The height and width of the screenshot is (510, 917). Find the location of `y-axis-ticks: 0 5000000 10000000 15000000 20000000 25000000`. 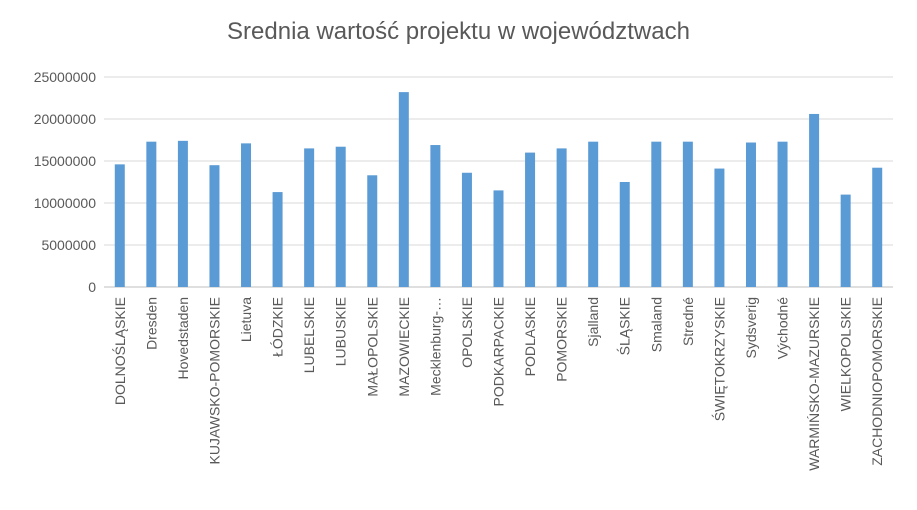

y-axis-ticks: 0 5000000 10000000 15000000 20000000 25000000 is located at coordinates (65, 182).